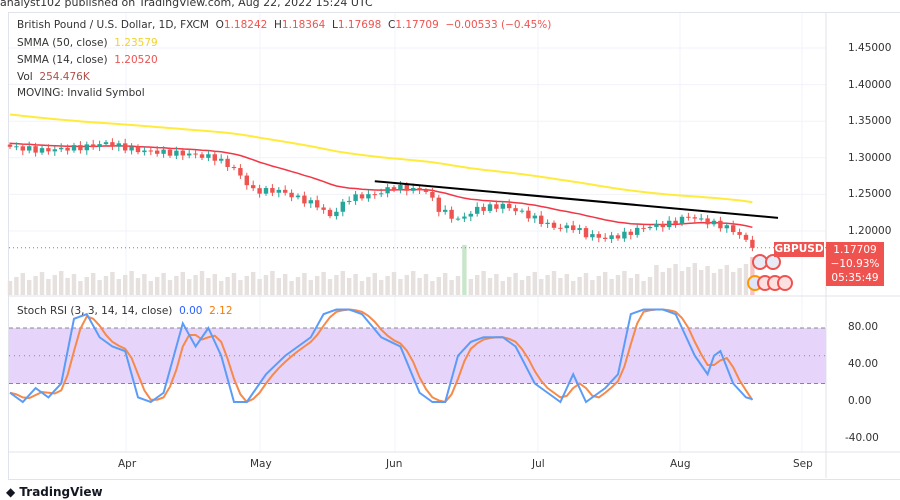 The image size is (900, 500). Describe the element at coordinates (855, 250) in the screenshot. I see `last-price: 1.17709` at that location.